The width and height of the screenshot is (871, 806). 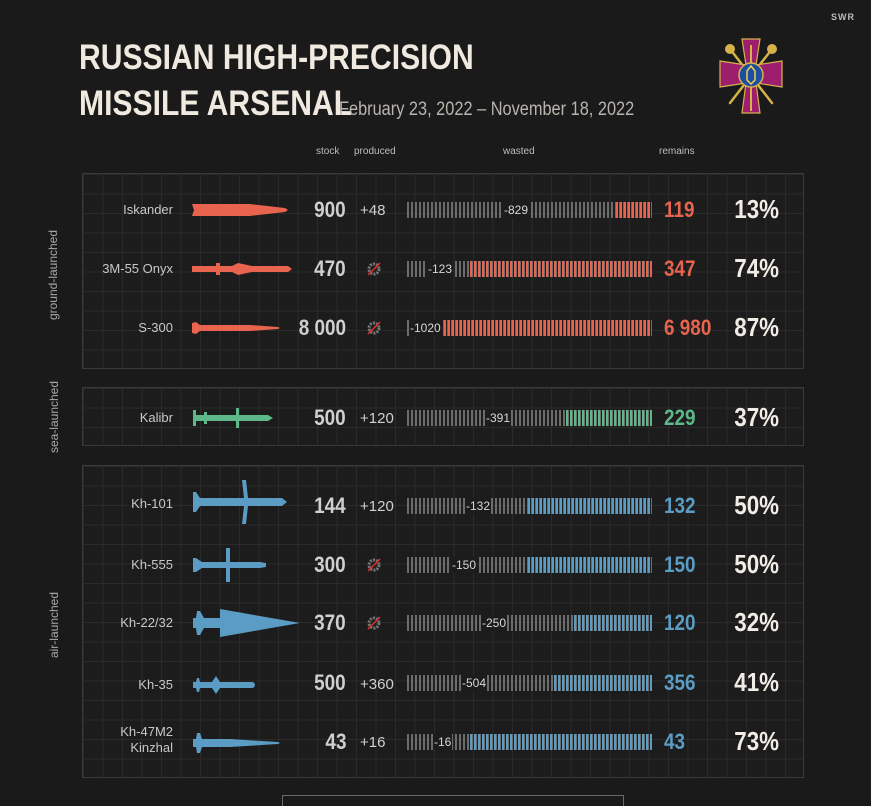 What do you see at coordinates (756, 268) in the screenshot?
I see `remains-percent: 74%` at bounding box center [756, 268].